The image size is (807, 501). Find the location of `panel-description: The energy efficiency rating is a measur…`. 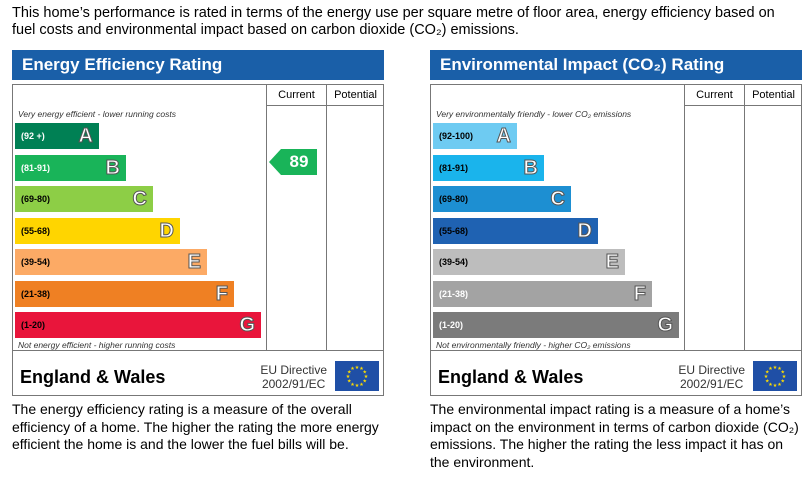

panel-description: The energy efficiency rating is a measur… is located at coordinates (195, 426).